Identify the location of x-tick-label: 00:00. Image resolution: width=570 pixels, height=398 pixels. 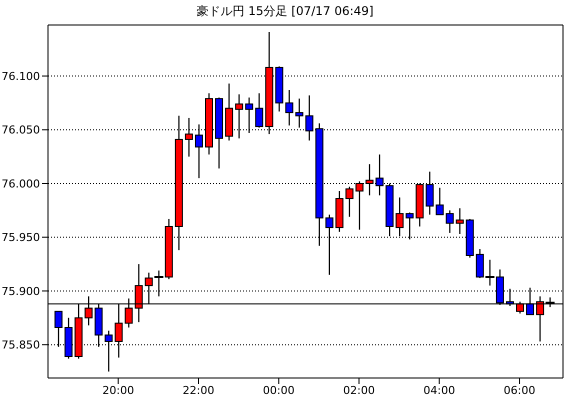
(278, 390).